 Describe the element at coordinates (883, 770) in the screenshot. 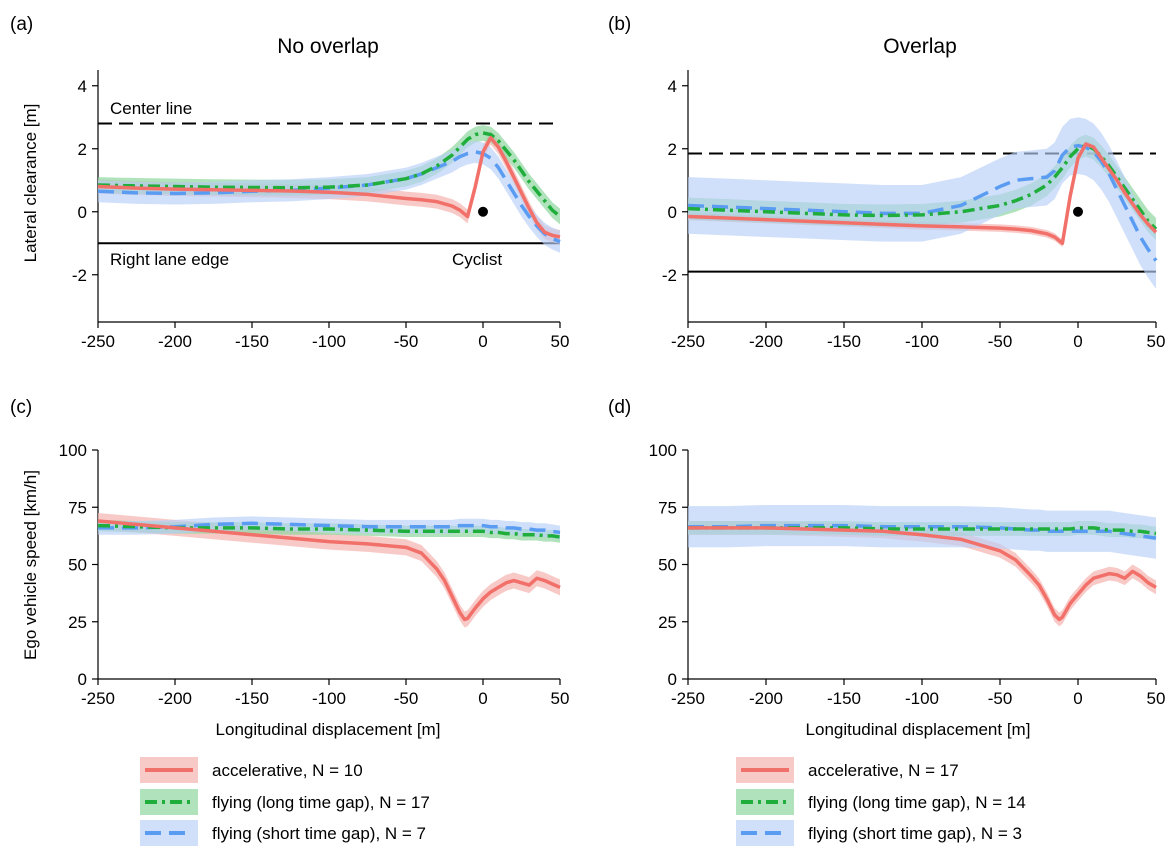

I see `legend-label: accelerative, N = 17` at that location.